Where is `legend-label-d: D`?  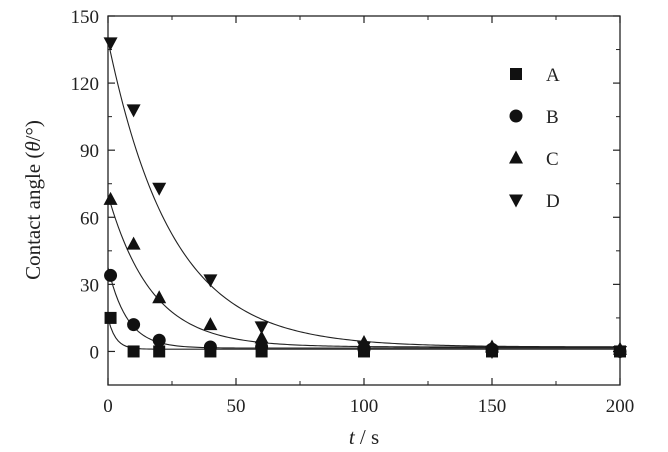
legend-label-d: D is located at coordinates (553, 201).